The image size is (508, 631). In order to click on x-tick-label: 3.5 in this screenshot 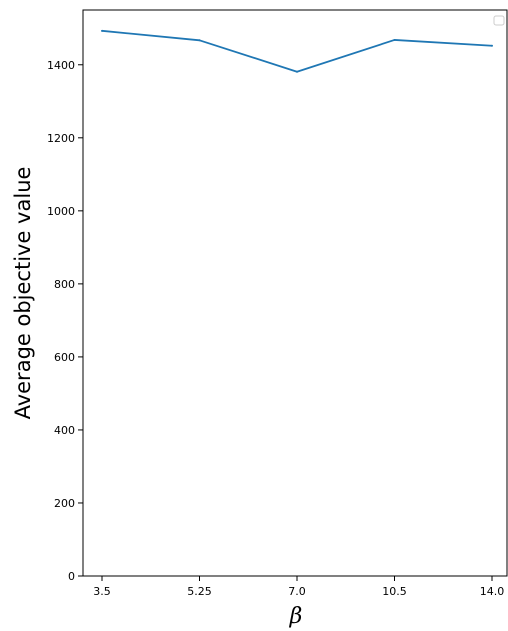, I will do `click(102, 591)`.